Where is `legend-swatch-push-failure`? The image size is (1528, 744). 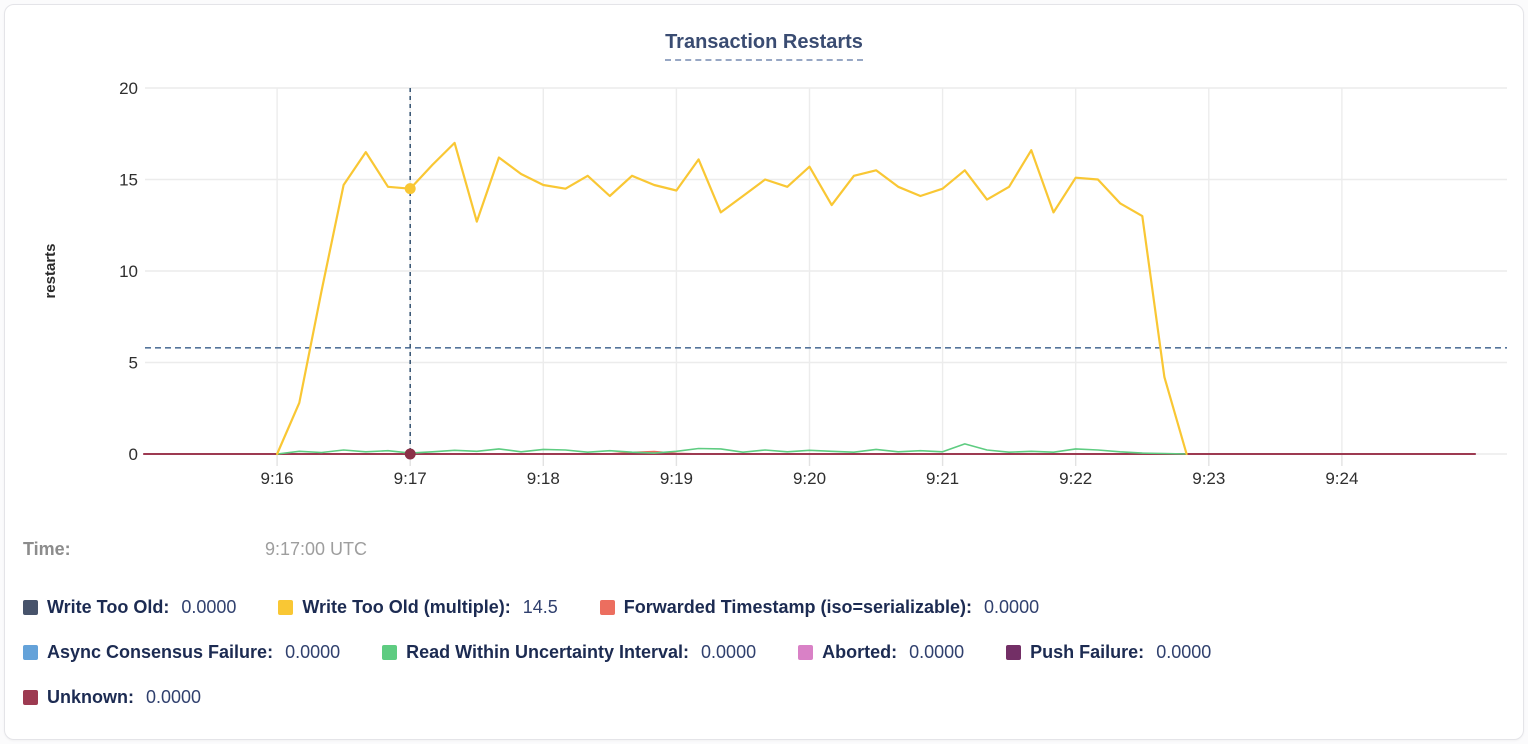
legend-swatch-push-failure is located at coordinates (1014, 652).